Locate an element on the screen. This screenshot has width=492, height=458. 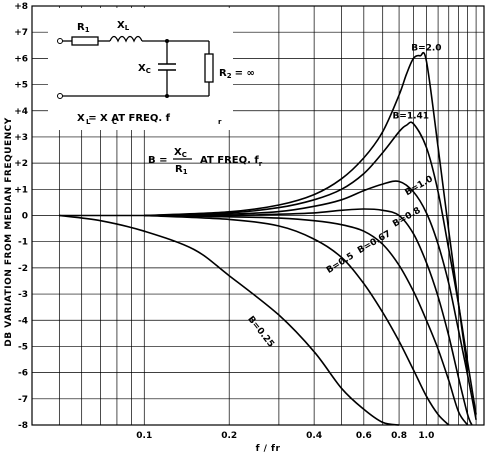
y-tick-label: -7 is located at coordinates (23, 400).